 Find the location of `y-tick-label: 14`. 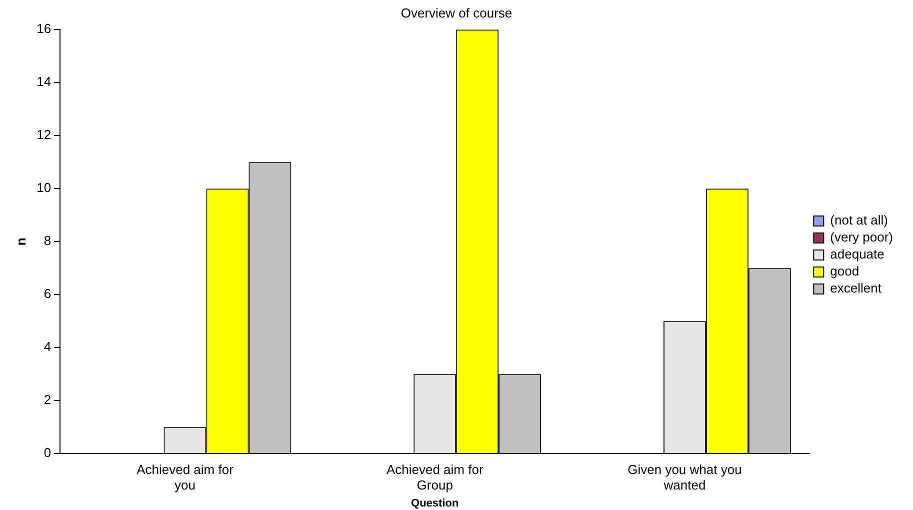

y-tick-label: 14 is located at coordinates (44, 82).